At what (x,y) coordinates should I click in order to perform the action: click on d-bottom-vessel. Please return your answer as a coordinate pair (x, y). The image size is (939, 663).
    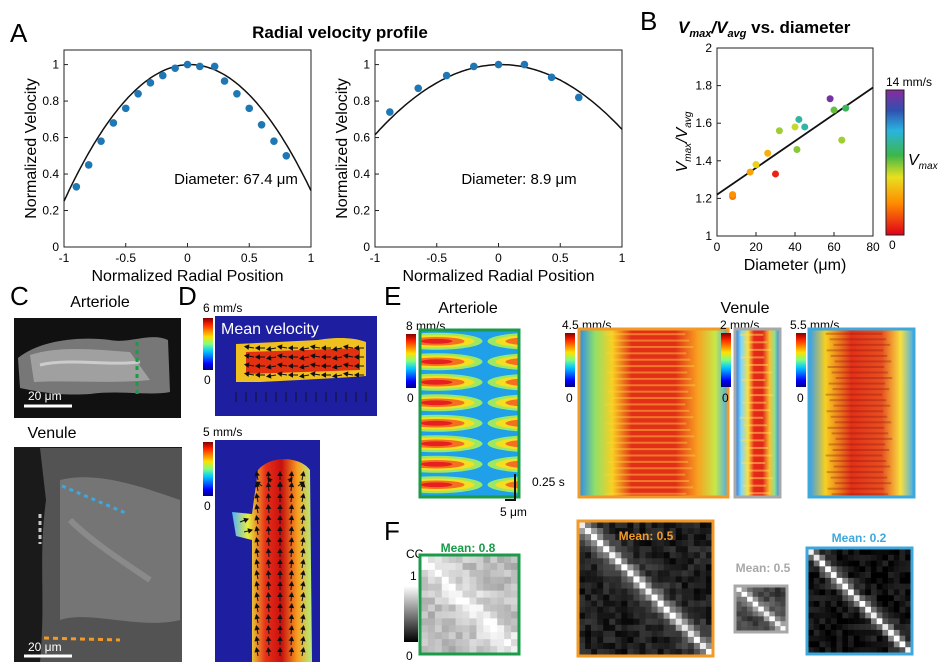
    Looking at the image, I should click on (272, 560).